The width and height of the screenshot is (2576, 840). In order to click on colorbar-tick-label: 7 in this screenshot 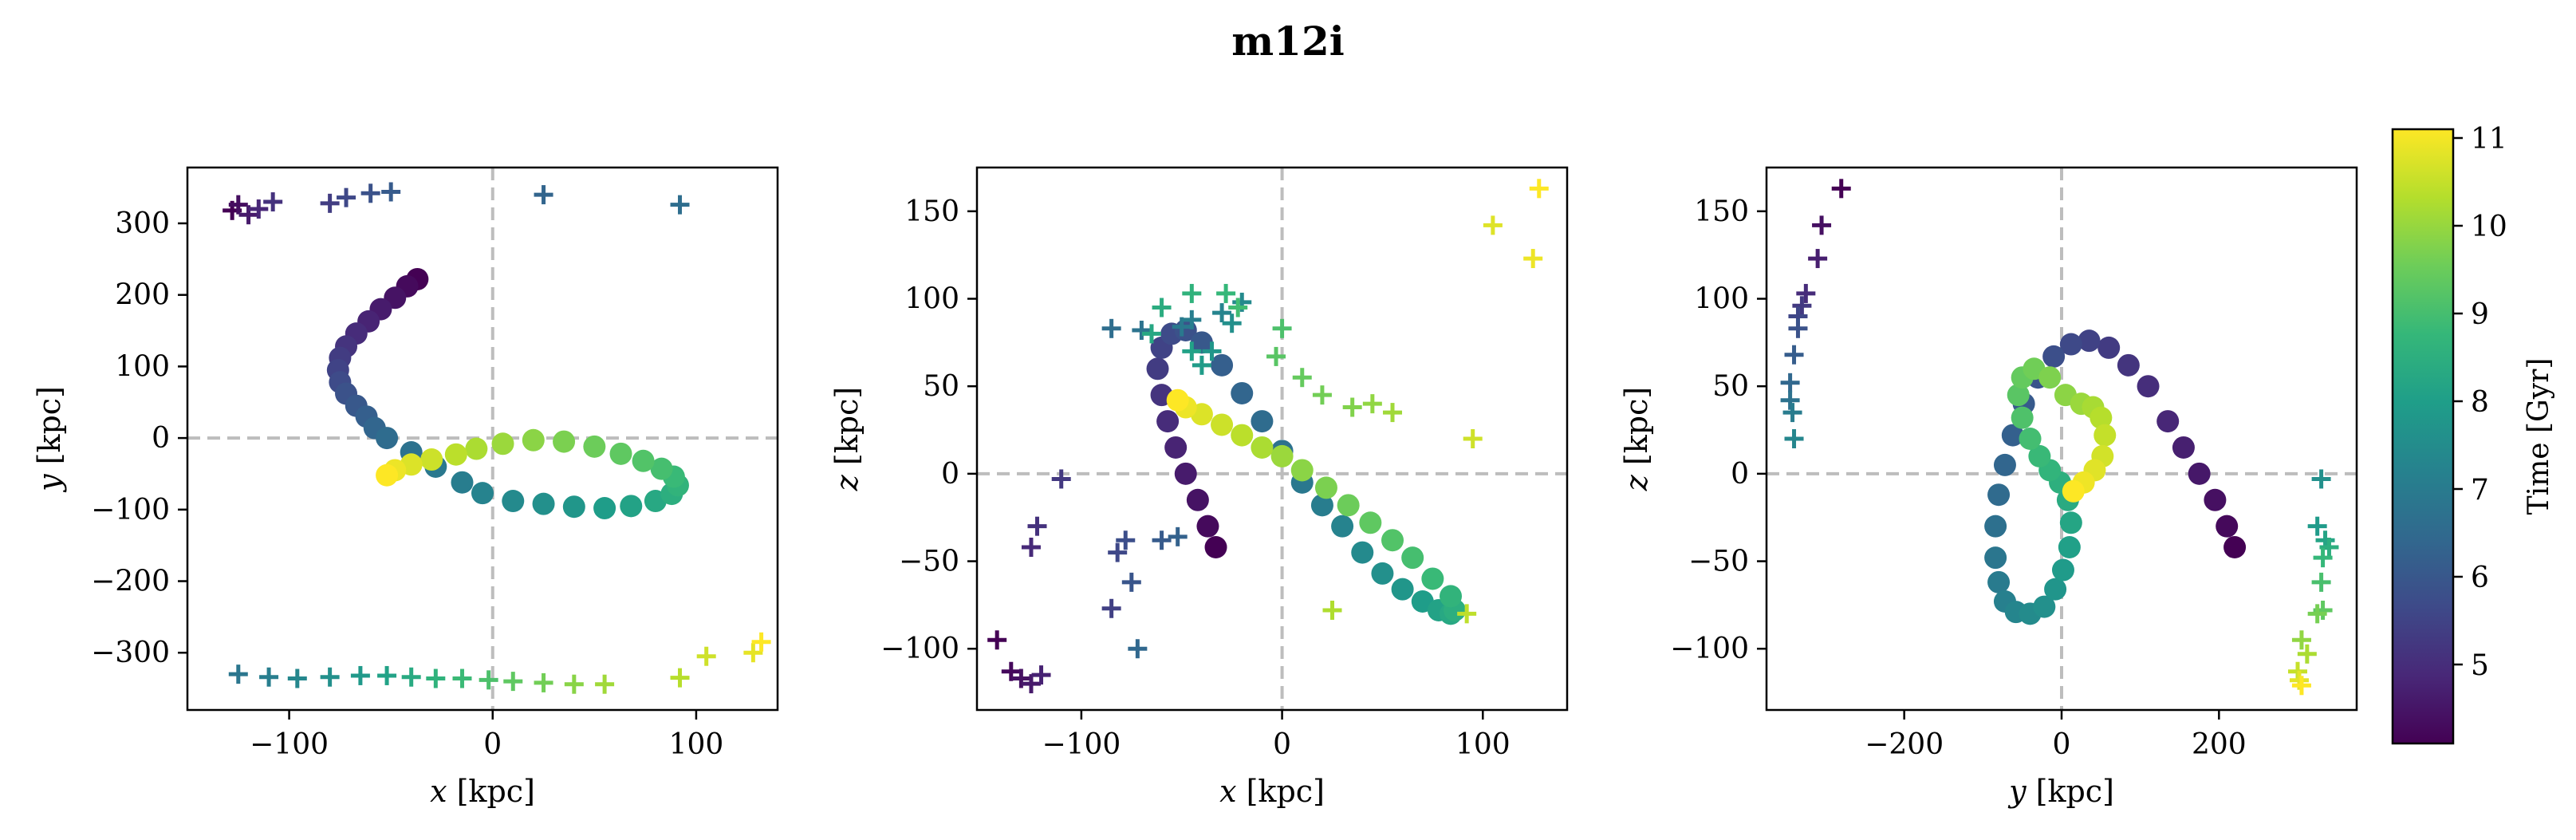, I will do `click(2480, 490)`.